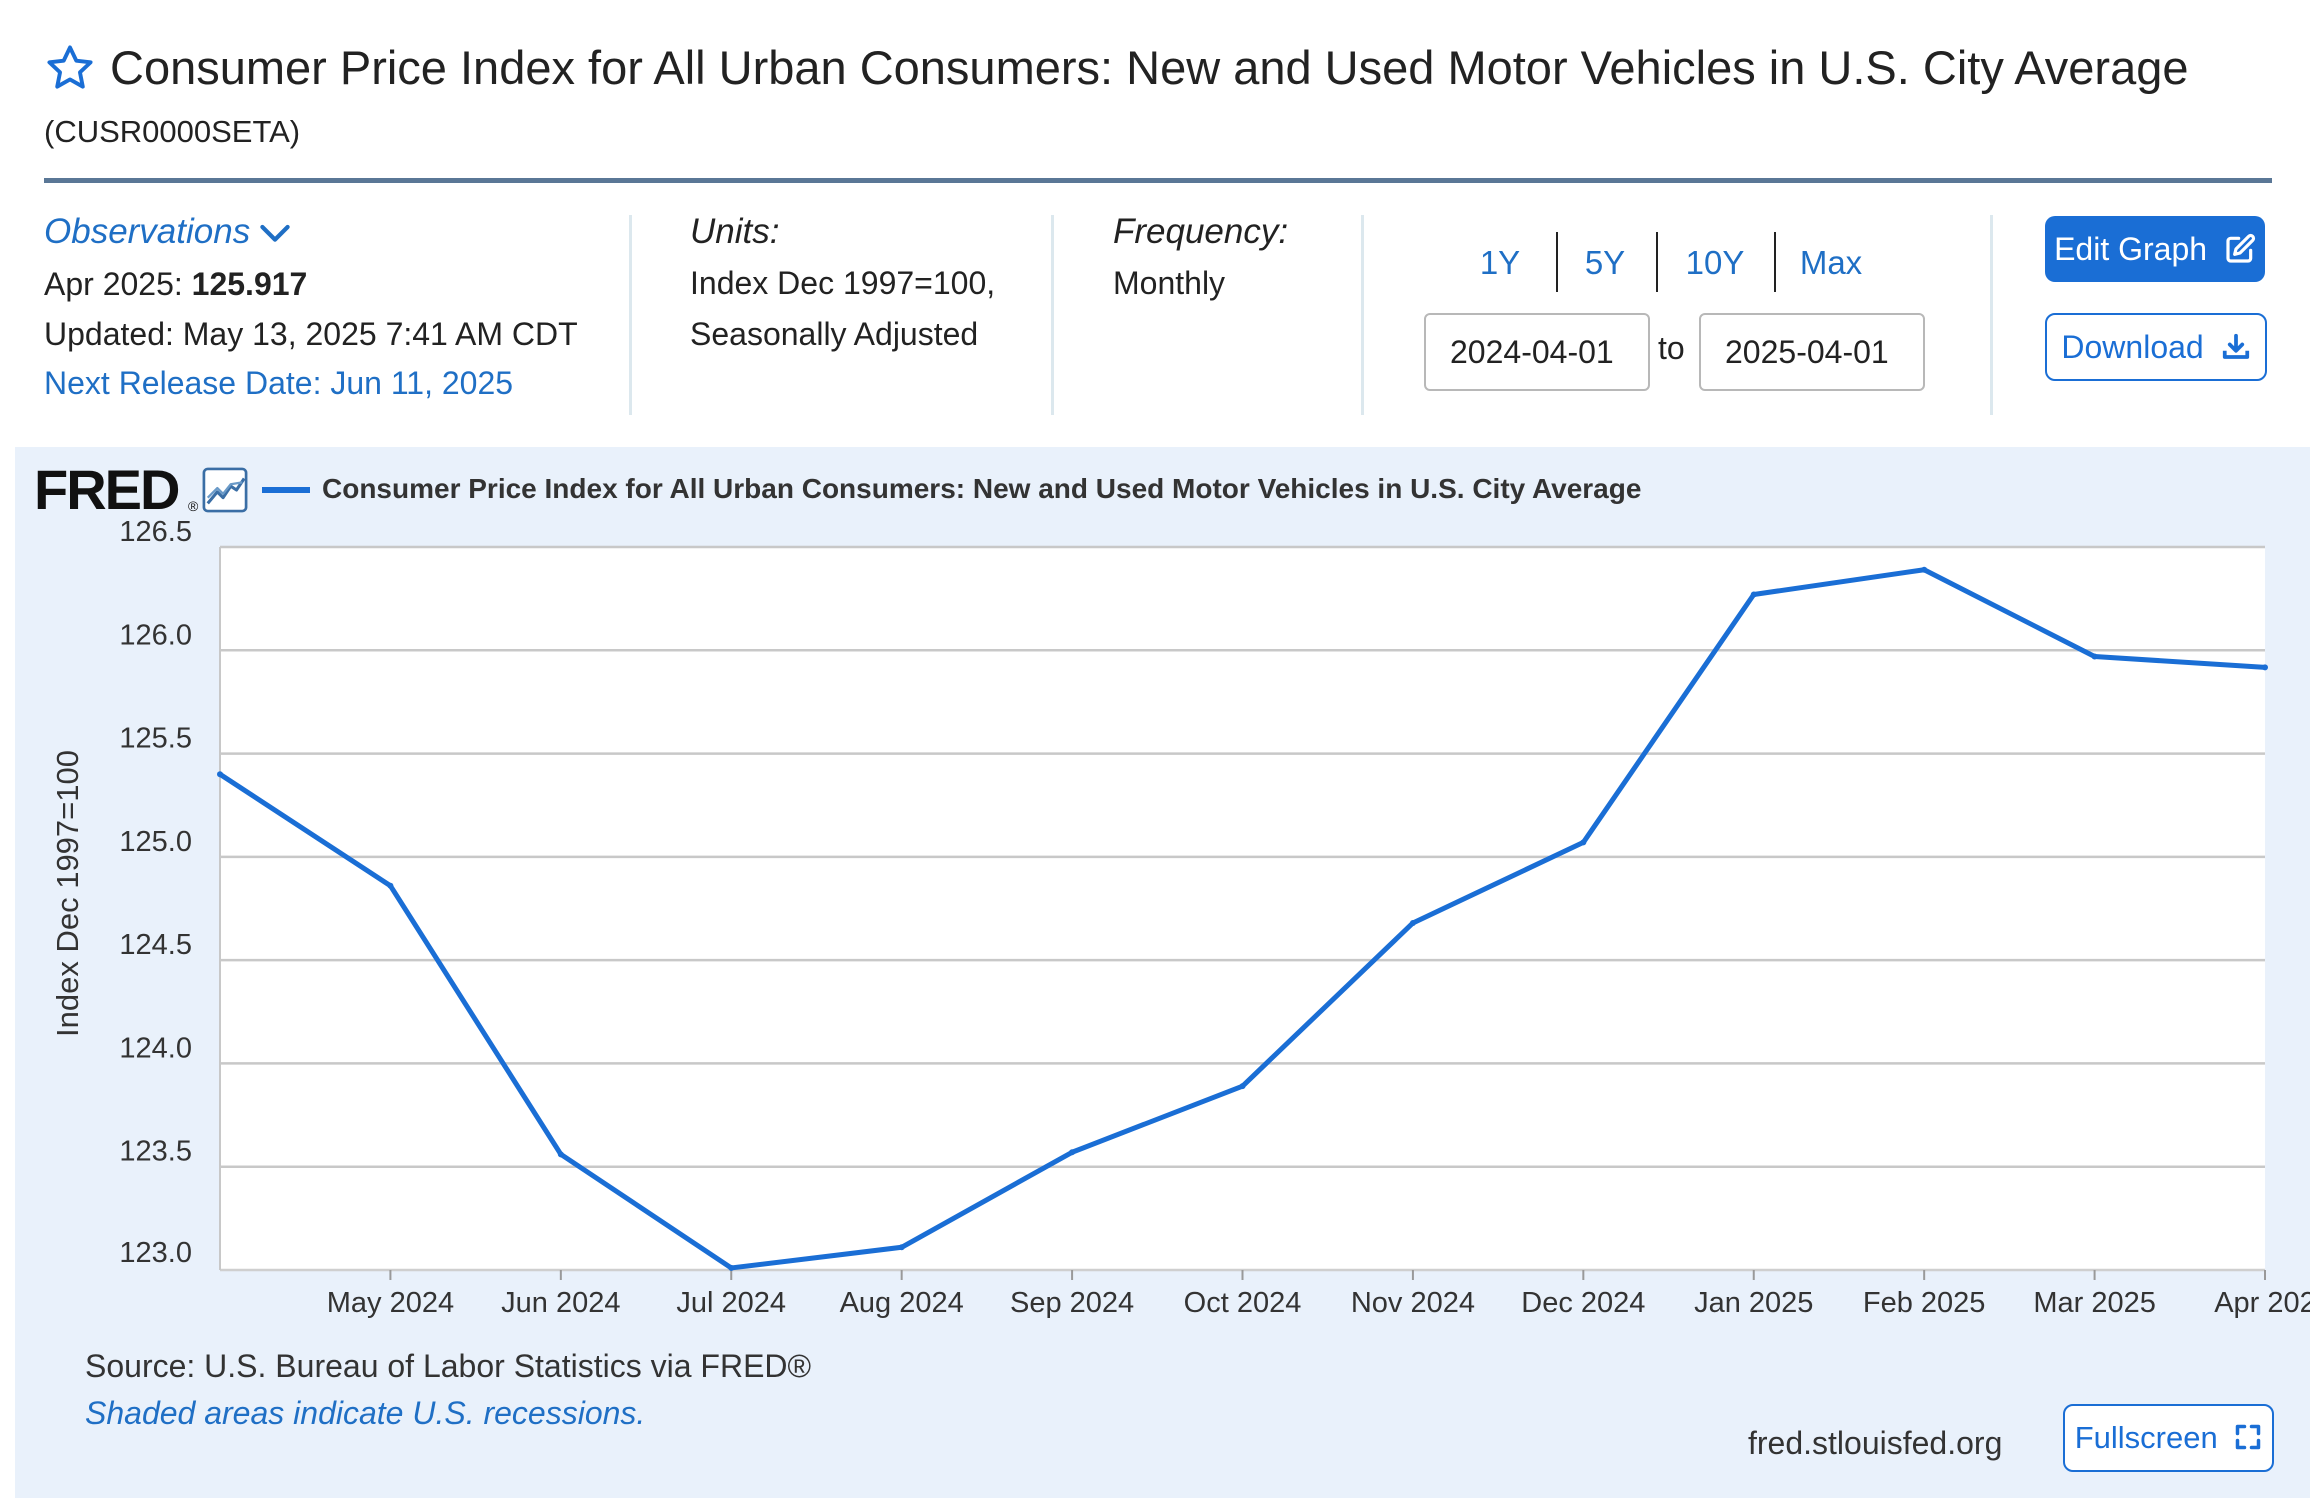 This screenshot has width=2310, height=1498. I want to click on edit-icon, so click(2240, 248).